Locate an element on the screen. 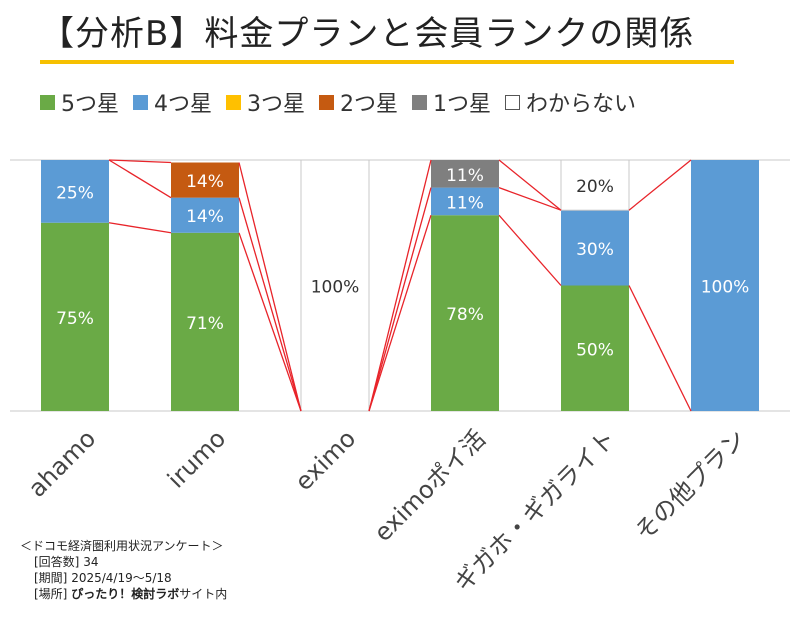 This screenshot has width=800, height=618. category-label: ahamo is located at coordinates (62, 463).